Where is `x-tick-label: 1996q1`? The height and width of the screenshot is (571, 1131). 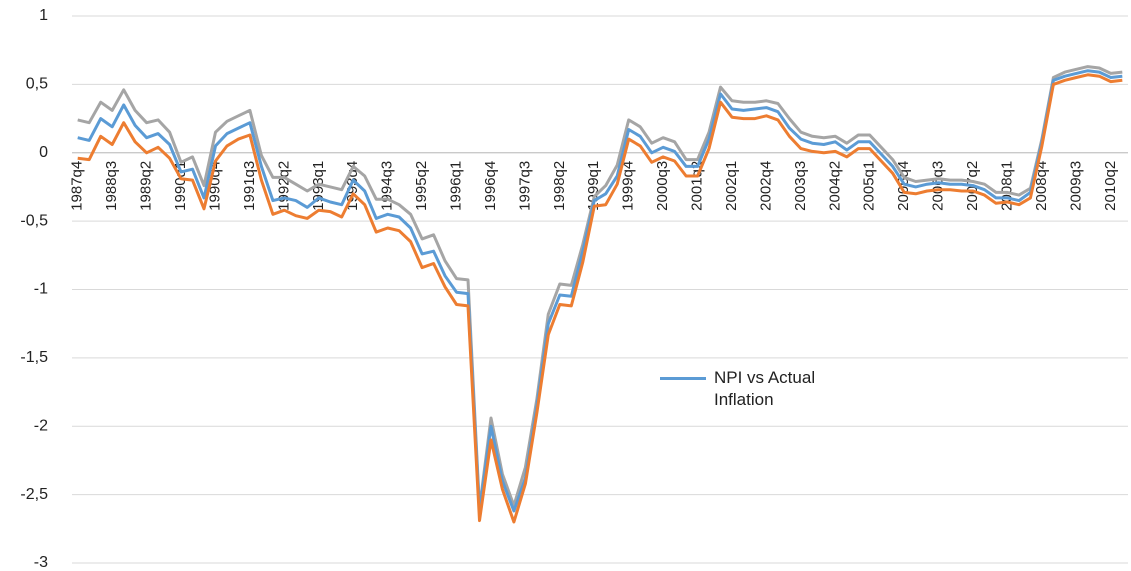
x-tick-label: 1996q1 is located at coordinates (455, 186).